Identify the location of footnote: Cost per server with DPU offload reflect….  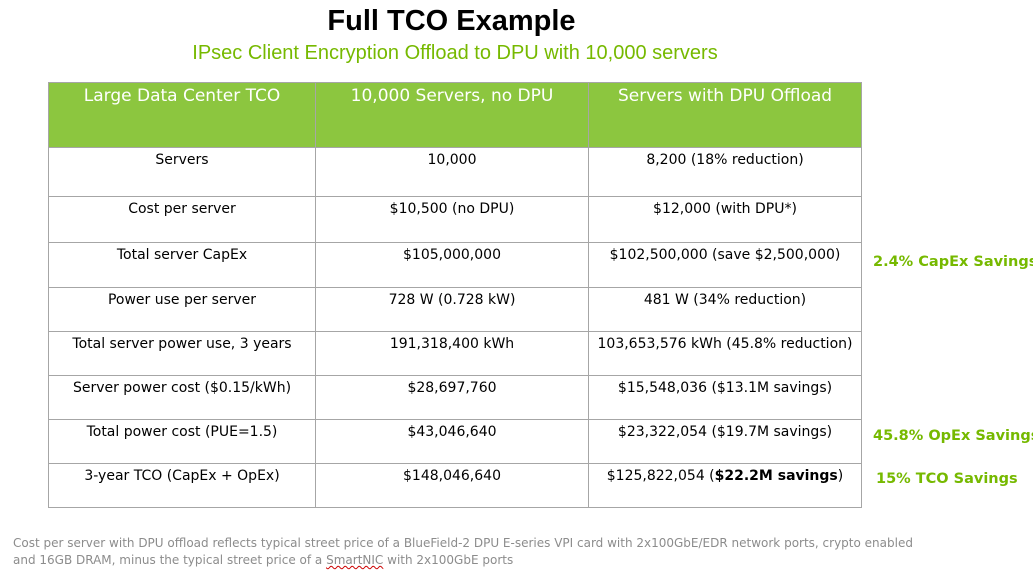
(518, 552).